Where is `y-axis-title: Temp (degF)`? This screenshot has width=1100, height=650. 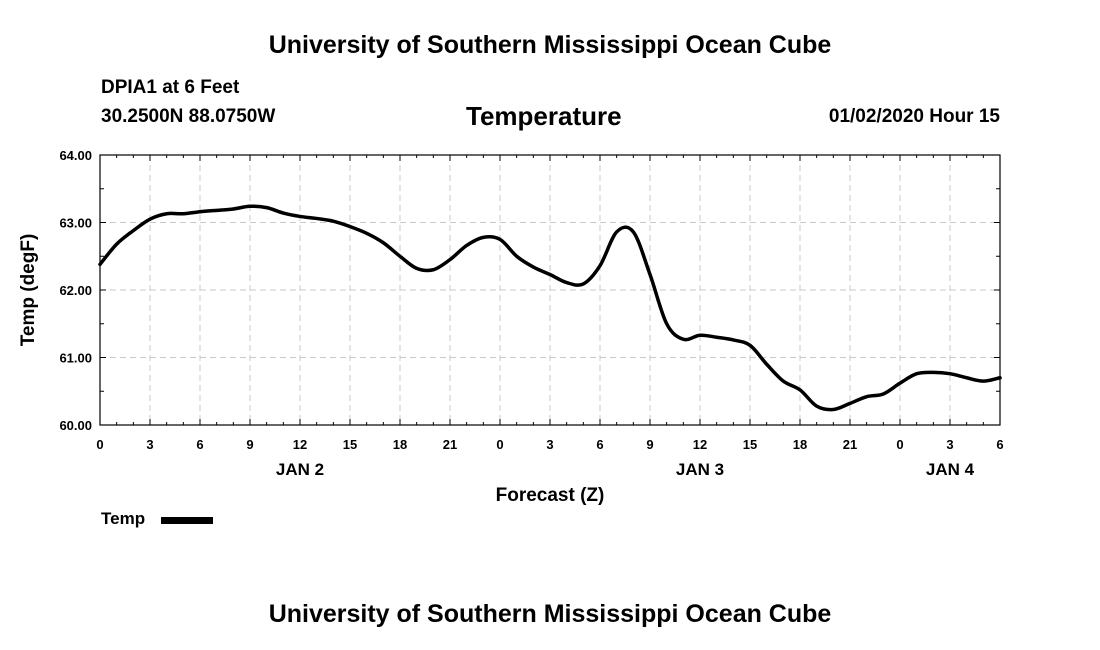 y-axis-title: Temp (degF) is located at coordinates (28, 290).